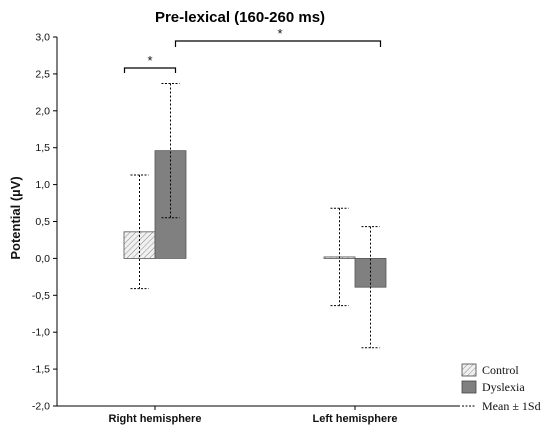  Describe the element at coordinates (41, 370) in the screenshot. I see `y-tick-label: -1,5` at that location.